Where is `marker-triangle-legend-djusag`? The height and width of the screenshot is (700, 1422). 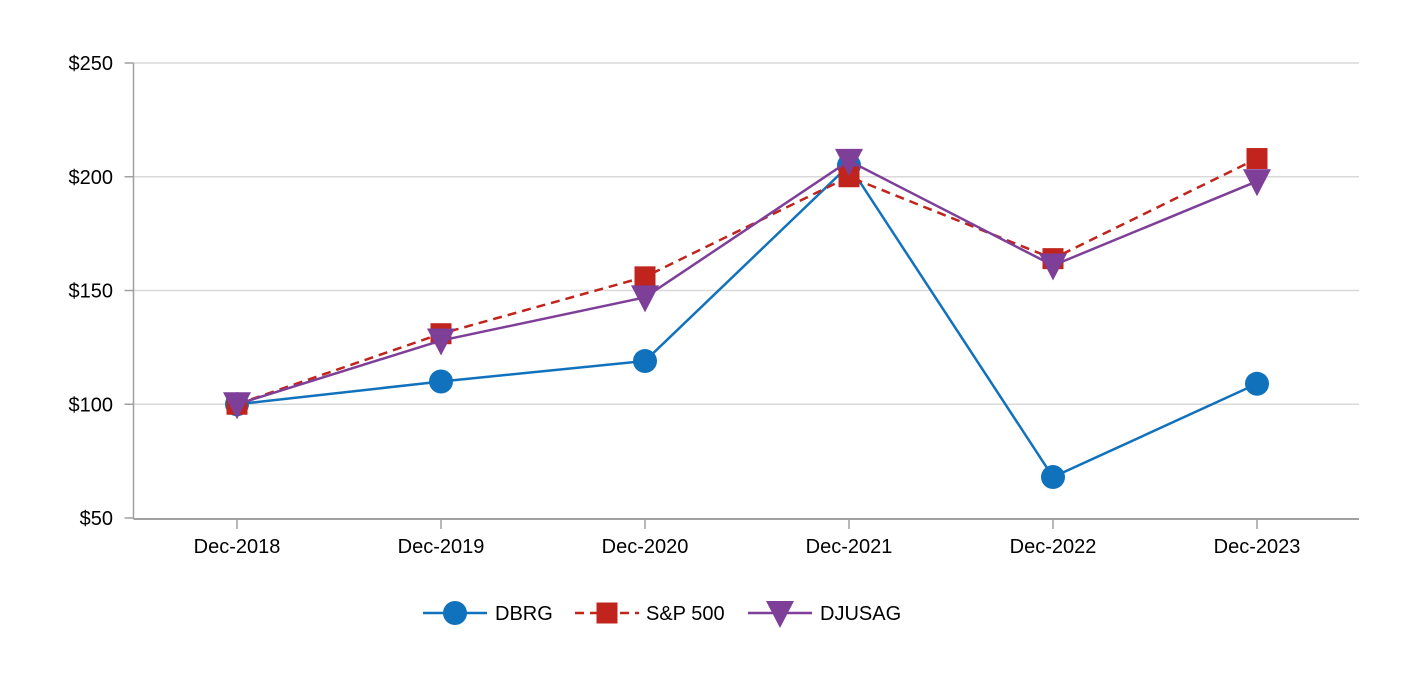 marker-triangle-legend-djusag is located at coordinates (780, 614).